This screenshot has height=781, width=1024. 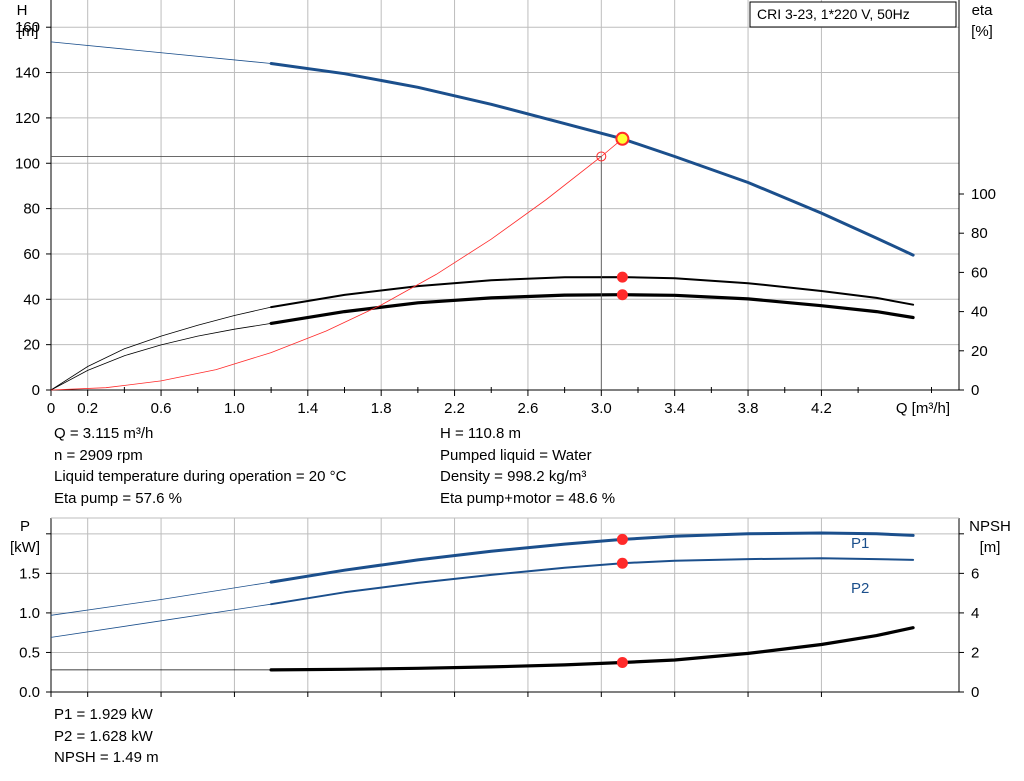 I want to click on duty-point-p2-marker, so click(x=622, y=563).